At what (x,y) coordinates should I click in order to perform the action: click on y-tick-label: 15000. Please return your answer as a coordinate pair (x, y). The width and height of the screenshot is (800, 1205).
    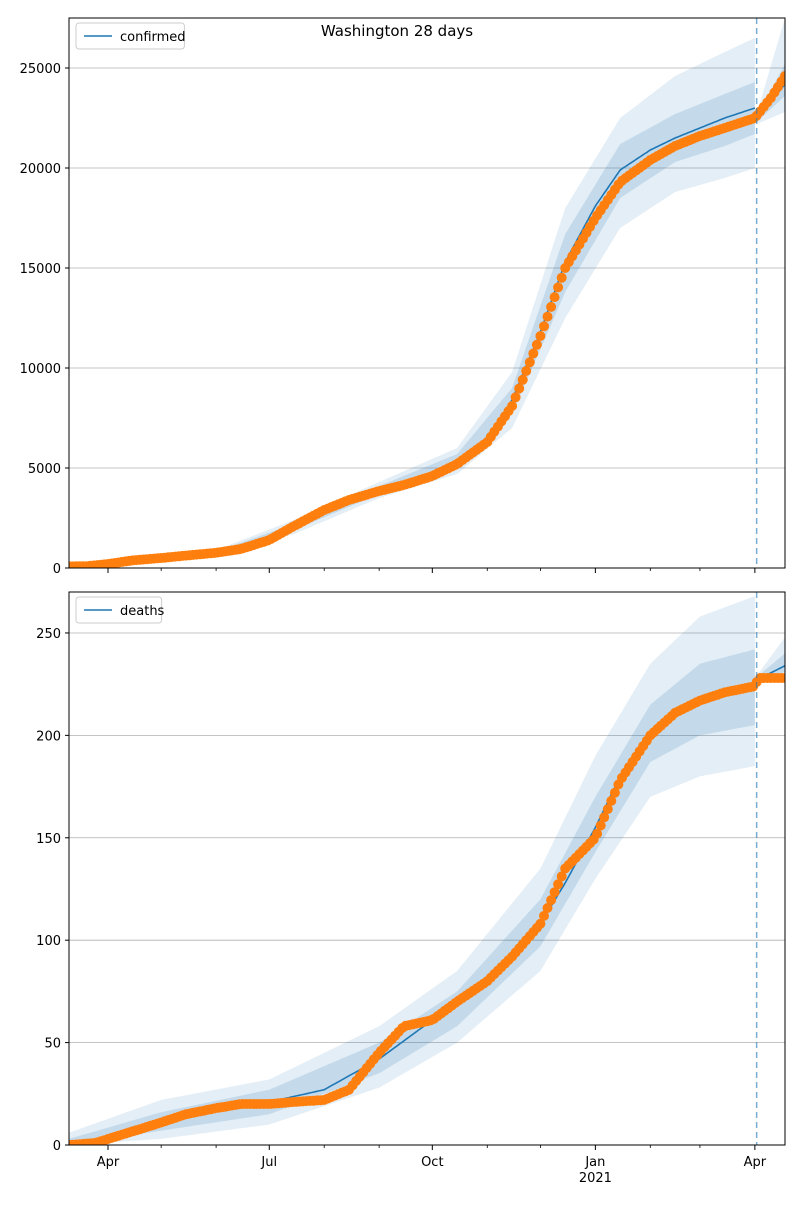
    Looking at the image, I should click on (40, 269).